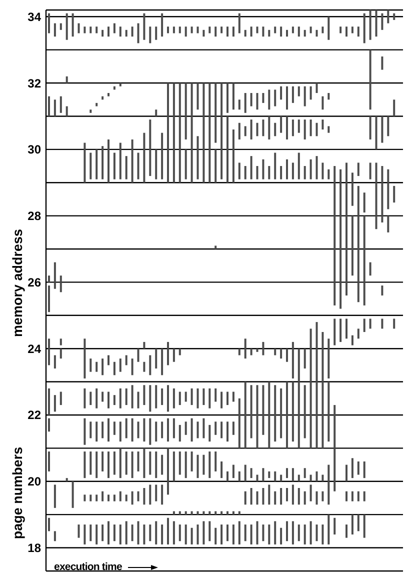 This screenshot has width=418, height=582. I want to click on y-tick-label: 34, so click(35, 17).